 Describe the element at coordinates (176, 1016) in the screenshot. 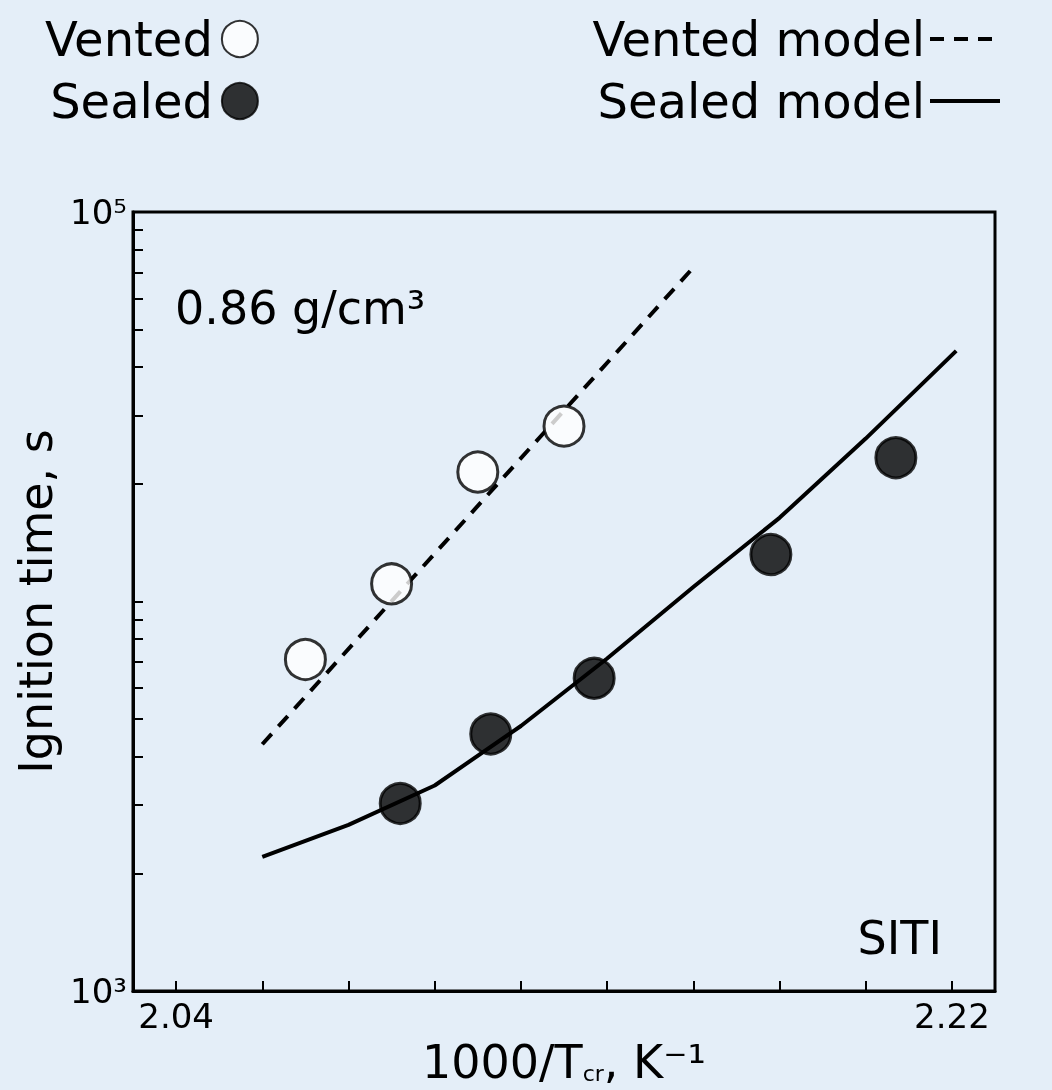

I see `x-tick-label: 2.04` at that location.